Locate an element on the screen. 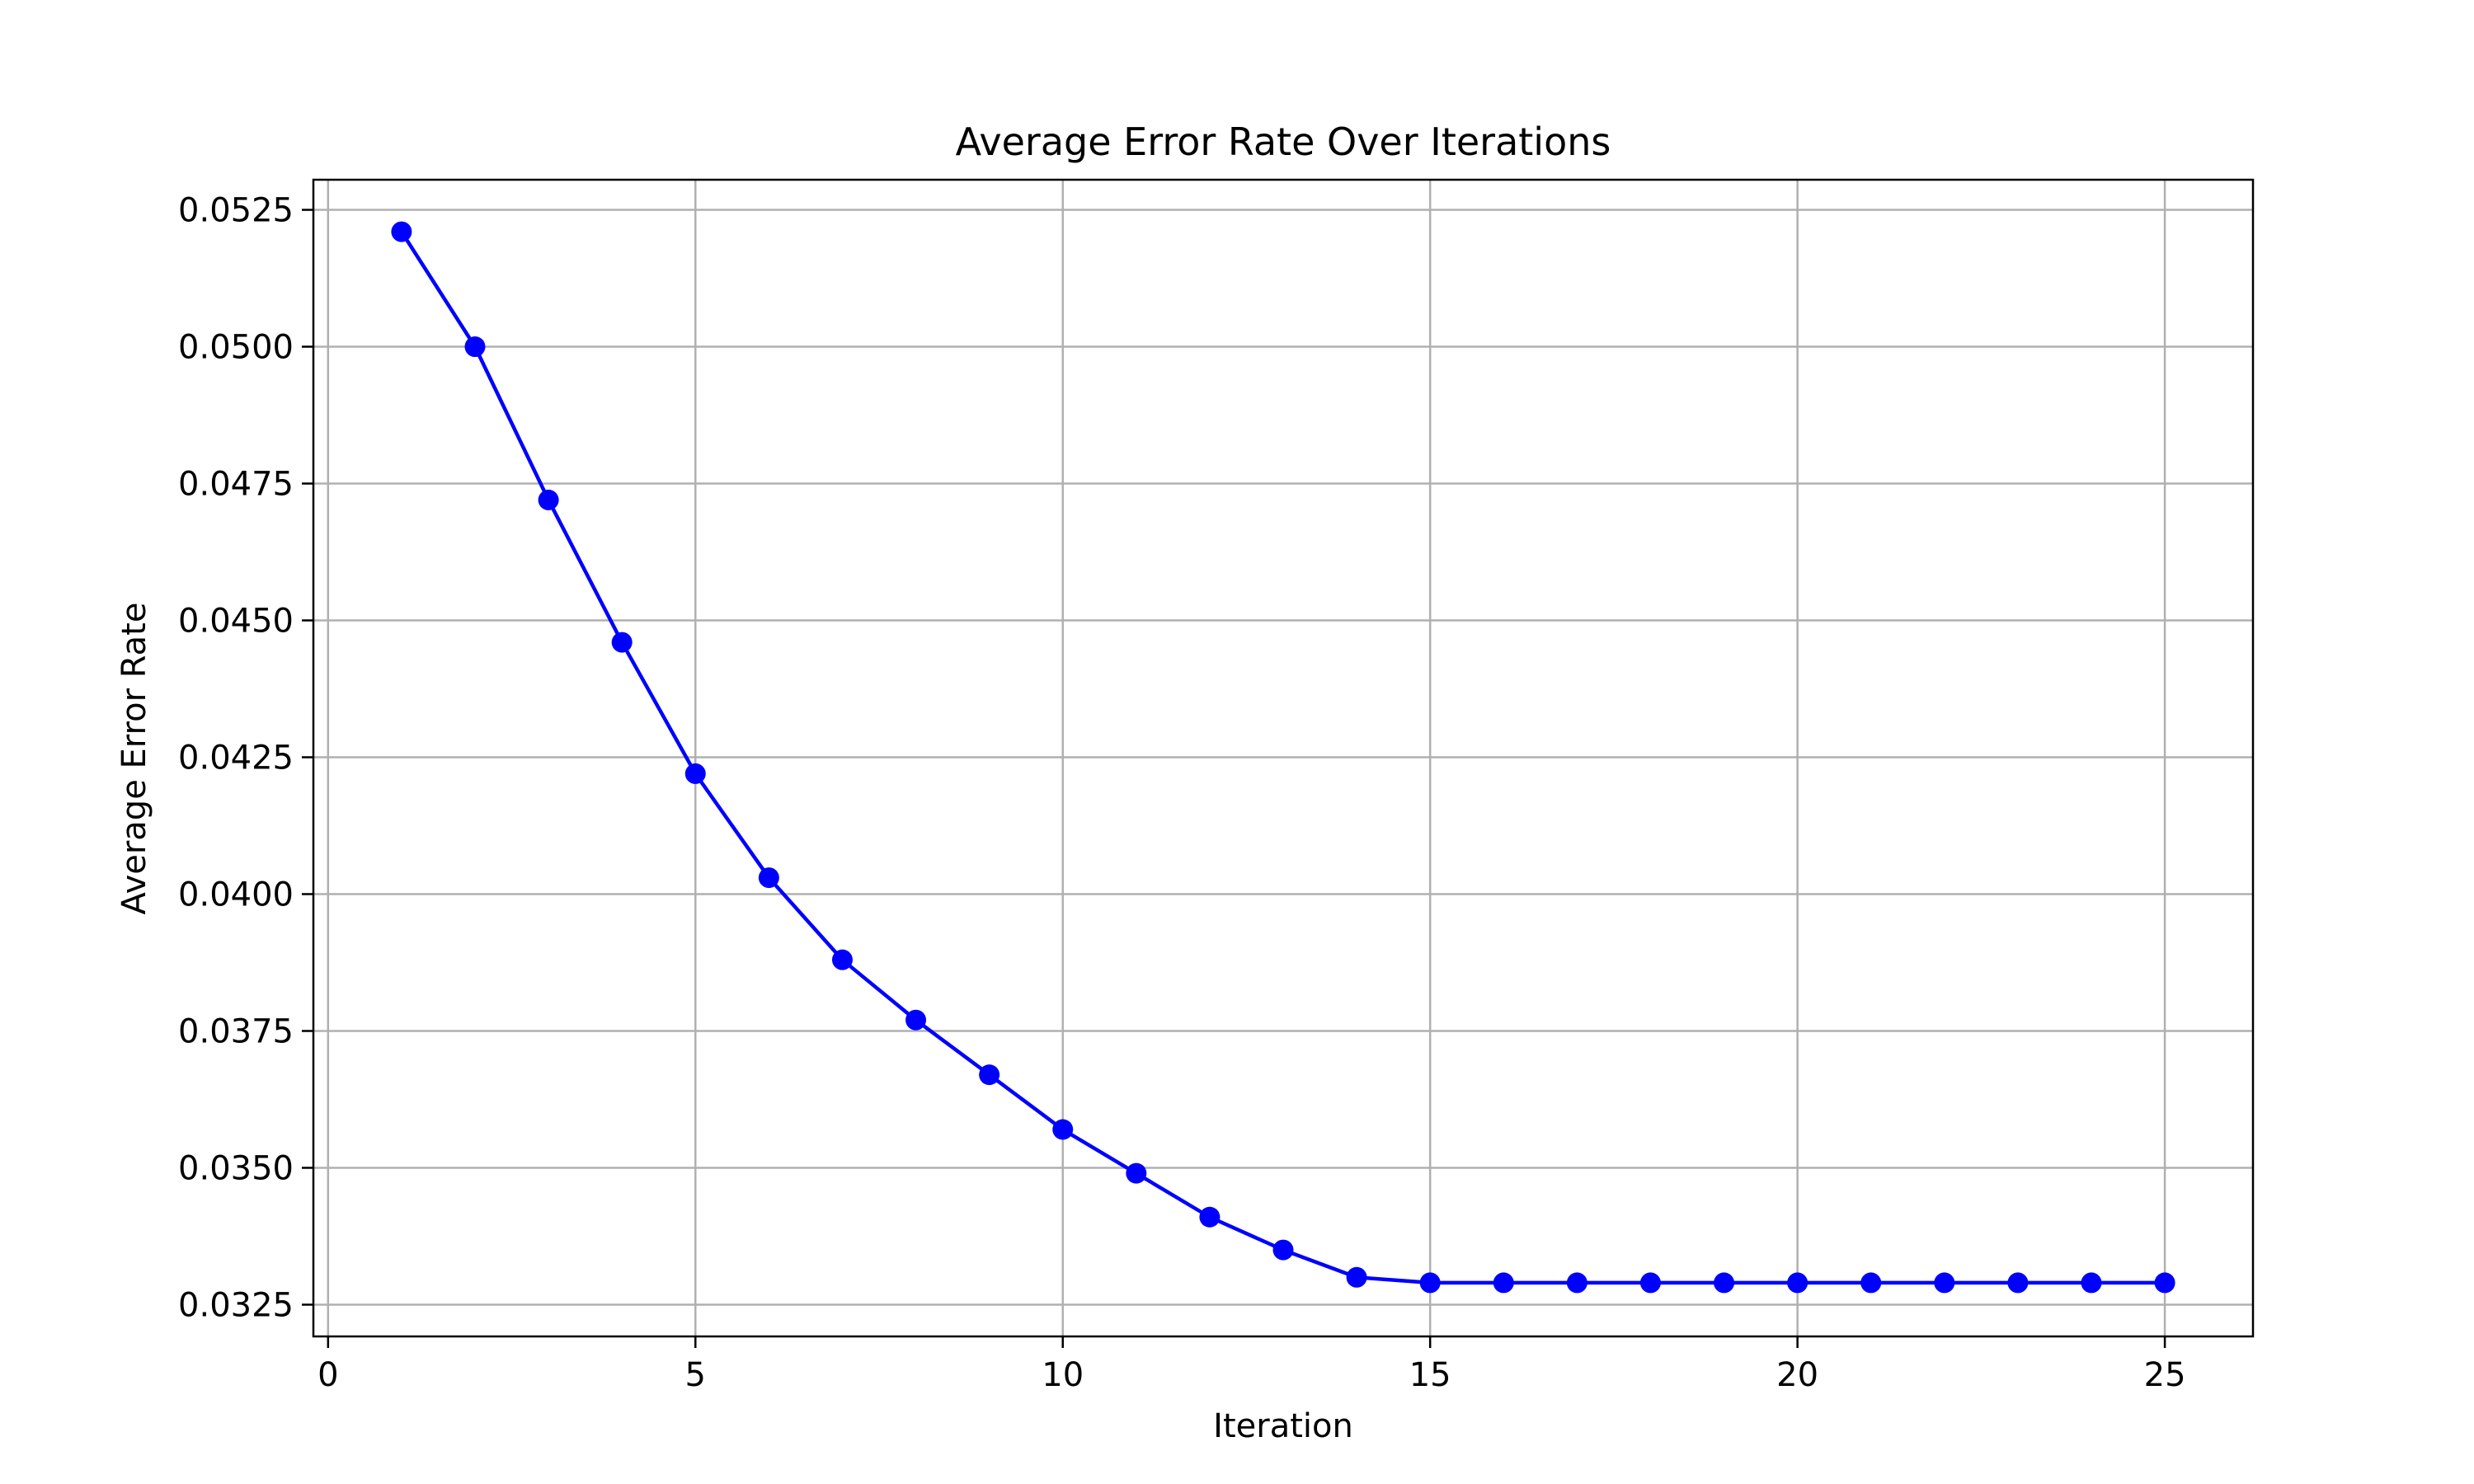 This screenshot has width=2474, height=1484. chart-title: Average Error Rate Over Iterations is located at coordinates (1283, 142).